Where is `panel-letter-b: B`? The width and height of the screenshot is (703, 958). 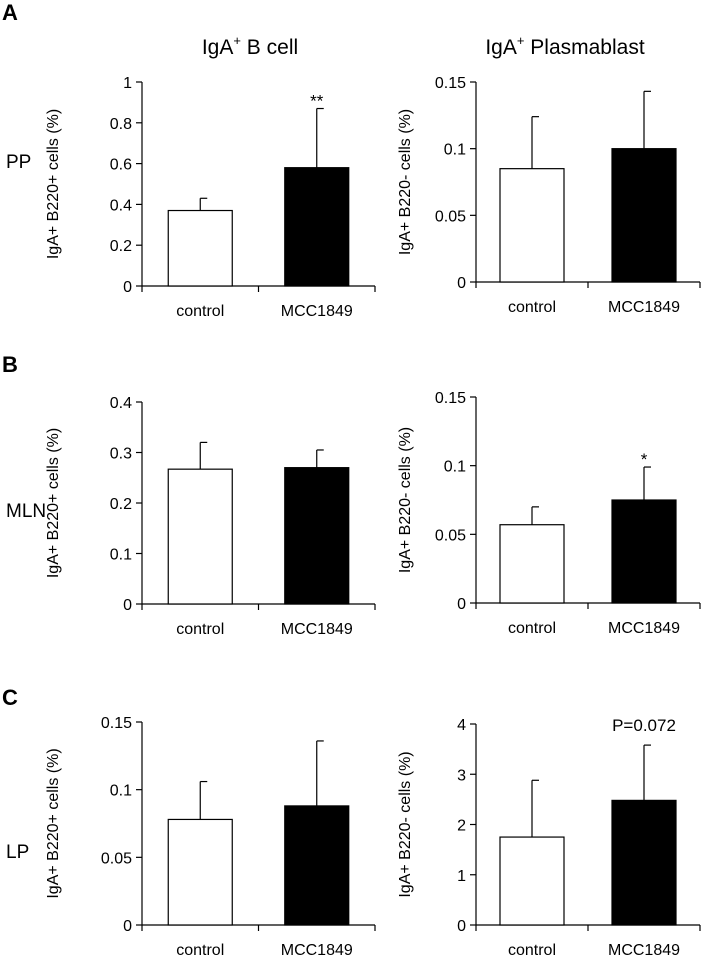 panel-letter-b: B is located at coordinates (10, 364).